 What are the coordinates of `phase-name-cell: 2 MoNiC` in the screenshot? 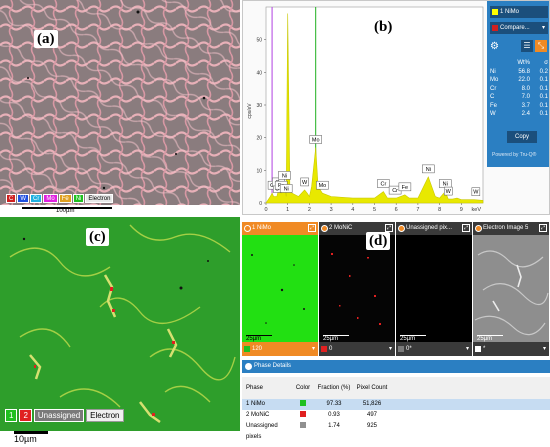 It's located at (258, 415).